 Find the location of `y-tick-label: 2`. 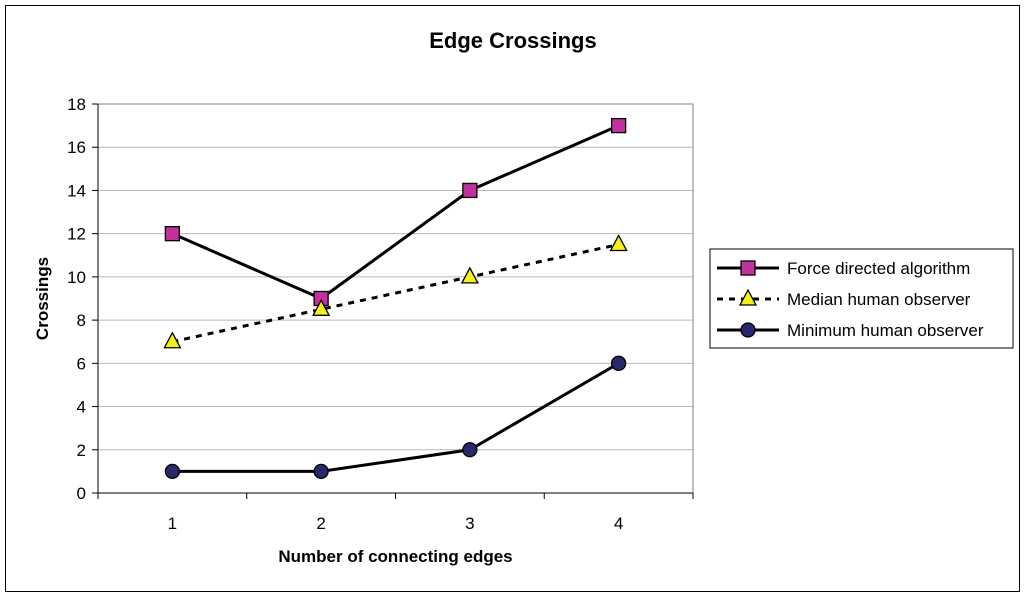

y-tick-label: 2 is located at coordinates (81, 450).